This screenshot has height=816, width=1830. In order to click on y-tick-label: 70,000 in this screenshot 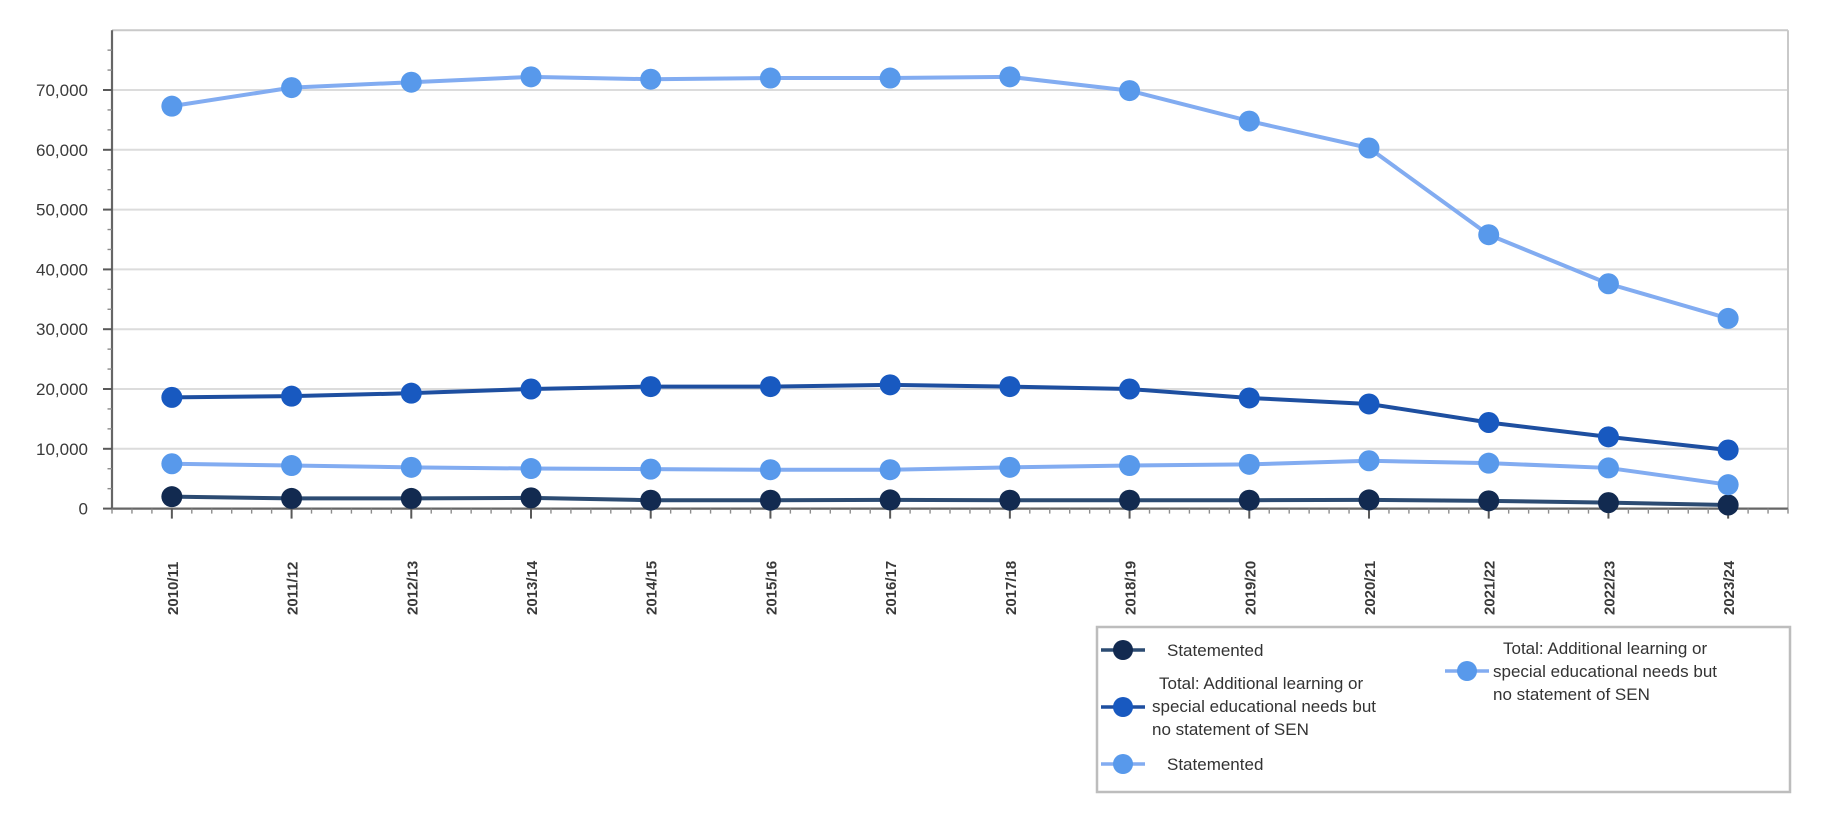, I will do `click(62, 90)`.